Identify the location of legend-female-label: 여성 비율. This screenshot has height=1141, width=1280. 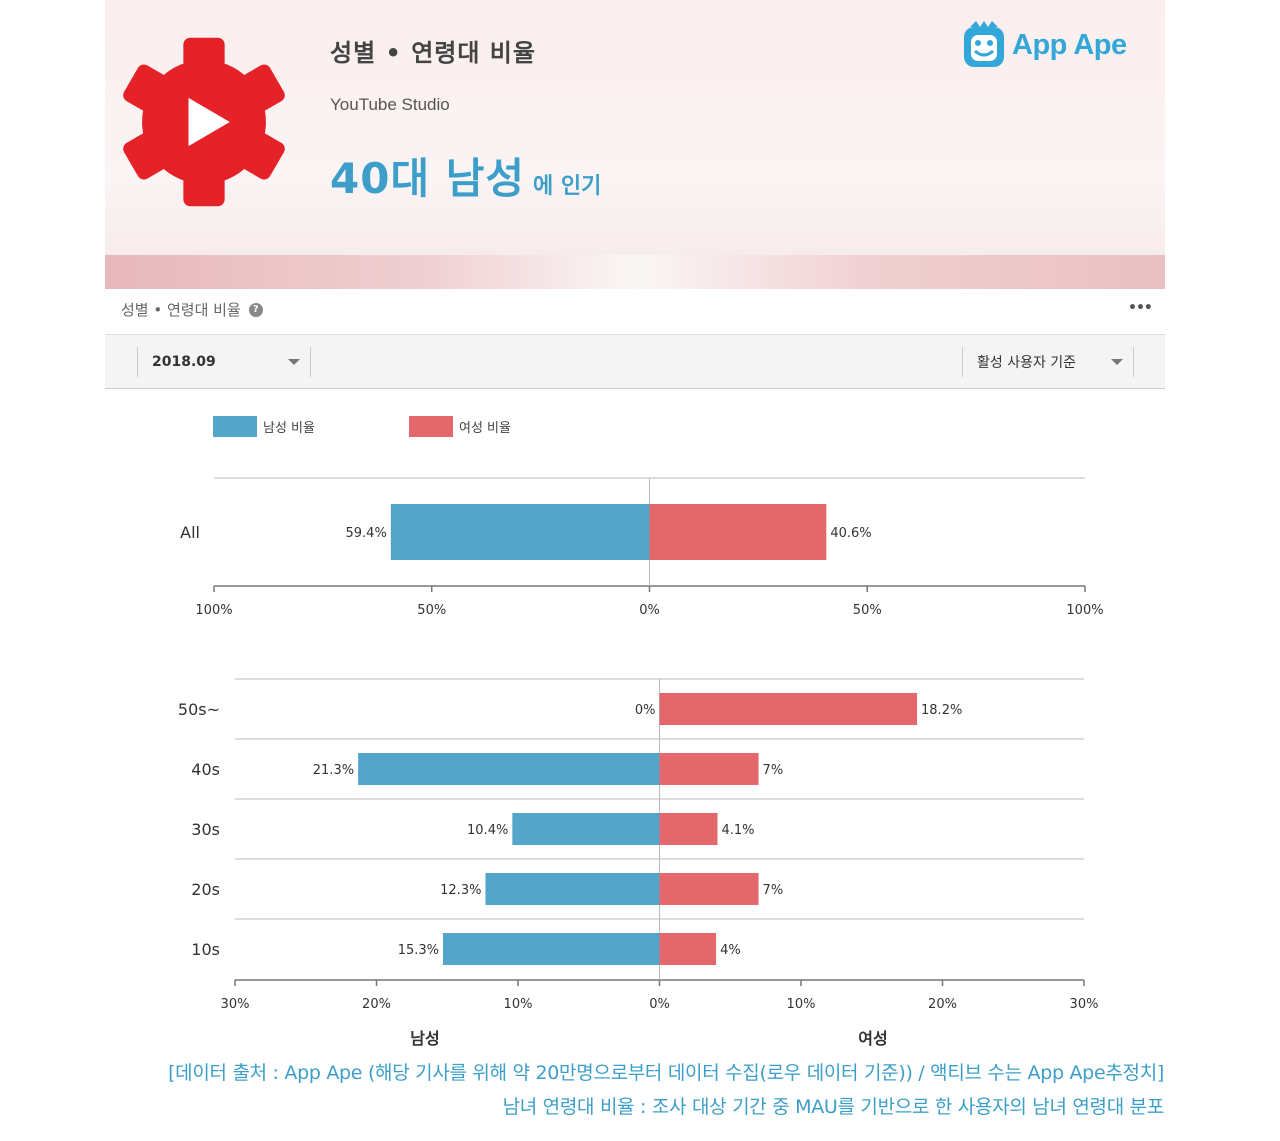
(485, 428).